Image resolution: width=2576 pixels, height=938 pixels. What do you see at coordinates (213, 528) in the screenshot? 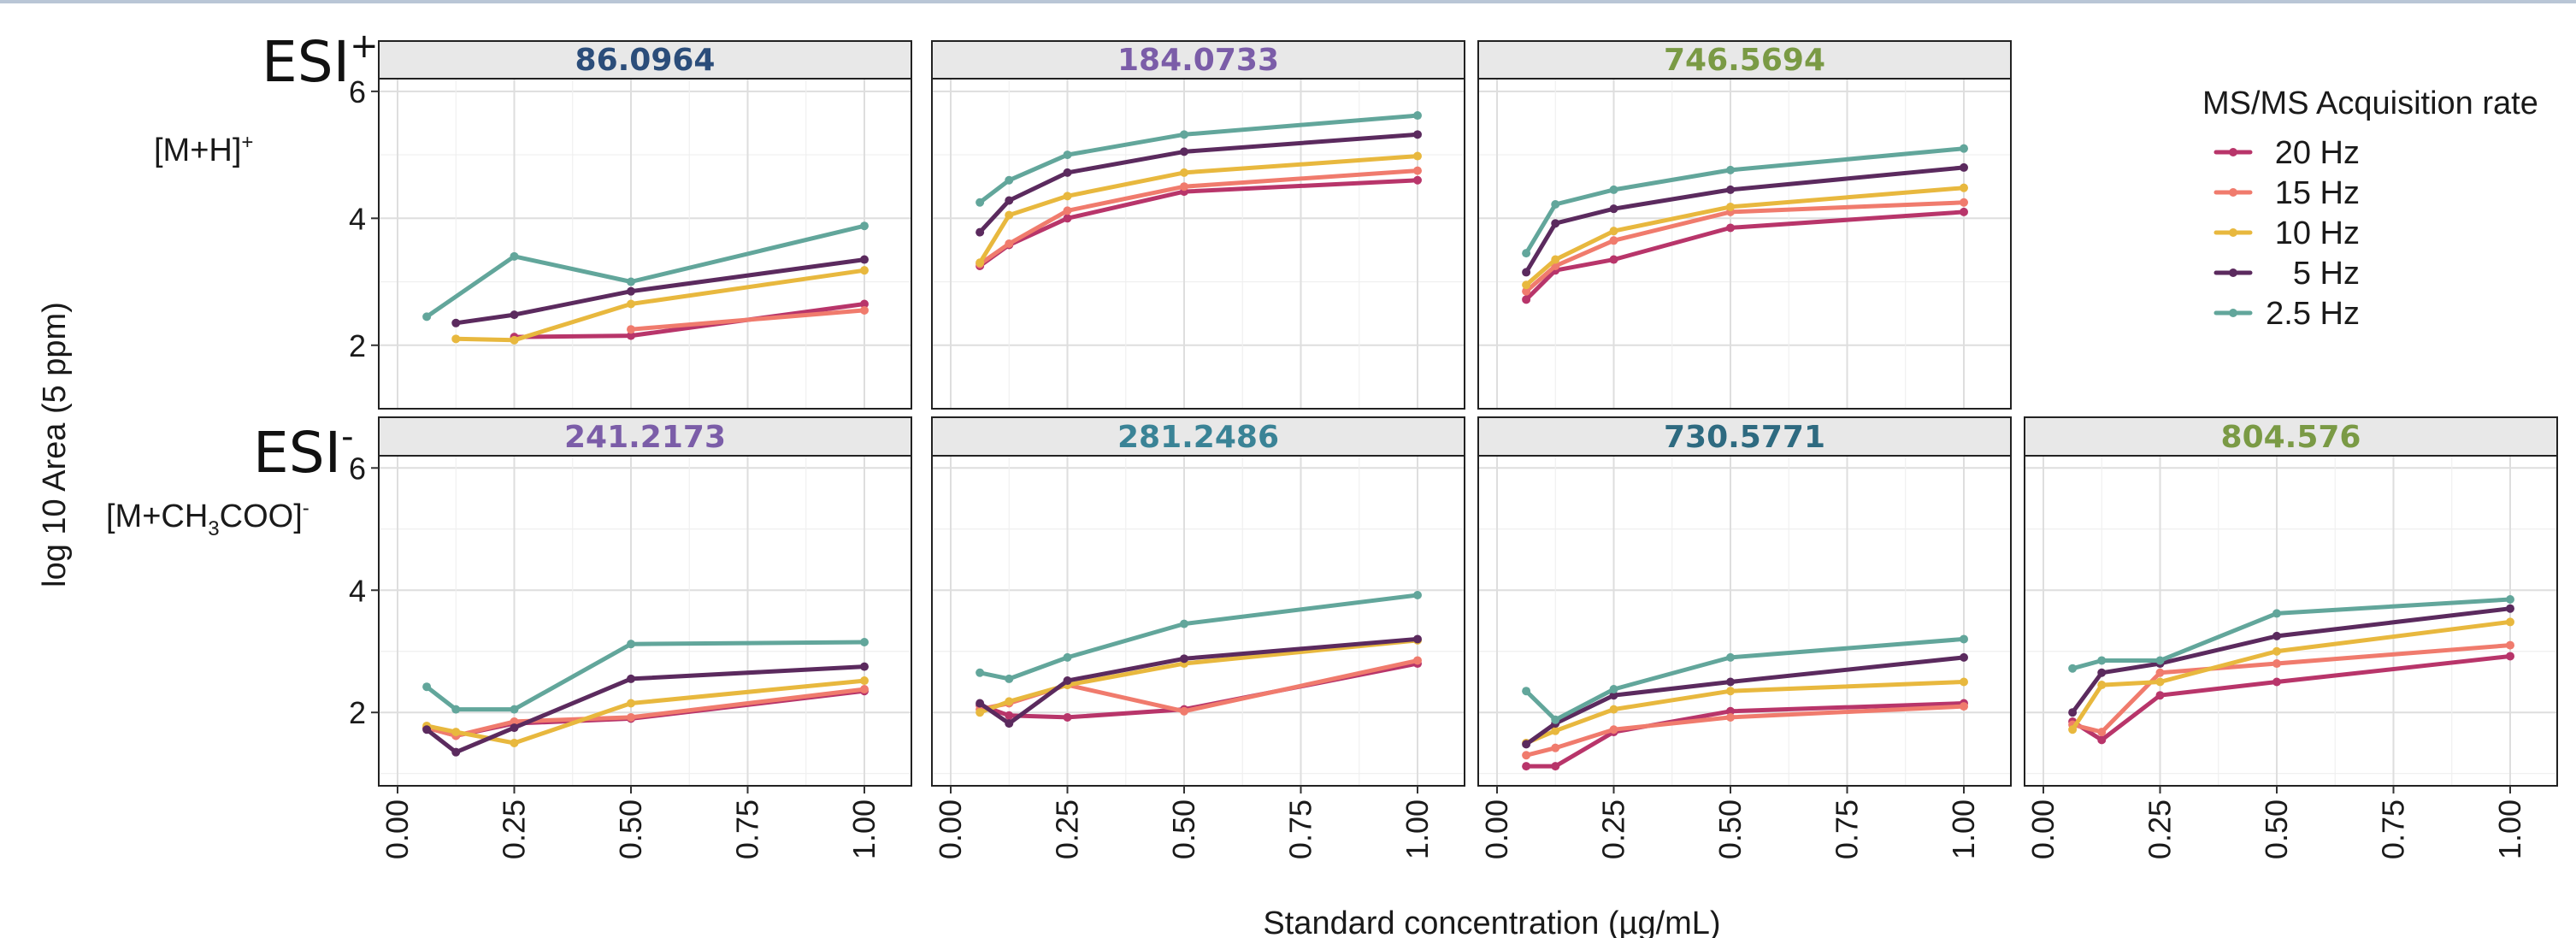
I see `adduct-sub: 3` at bounding box center [213, 528].